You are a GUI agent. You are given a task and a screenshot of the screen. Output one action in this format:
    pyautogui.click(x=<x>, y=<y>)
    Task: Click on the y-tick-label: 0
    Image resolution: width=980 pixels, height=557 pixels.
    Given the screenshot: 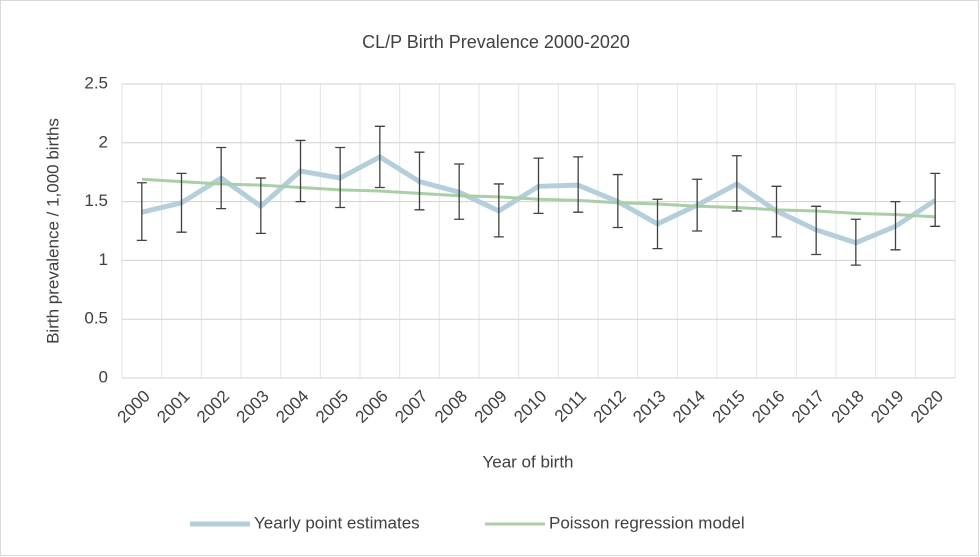 What is the action you would take?
    pyautogui.click(x=103, y=376)
    